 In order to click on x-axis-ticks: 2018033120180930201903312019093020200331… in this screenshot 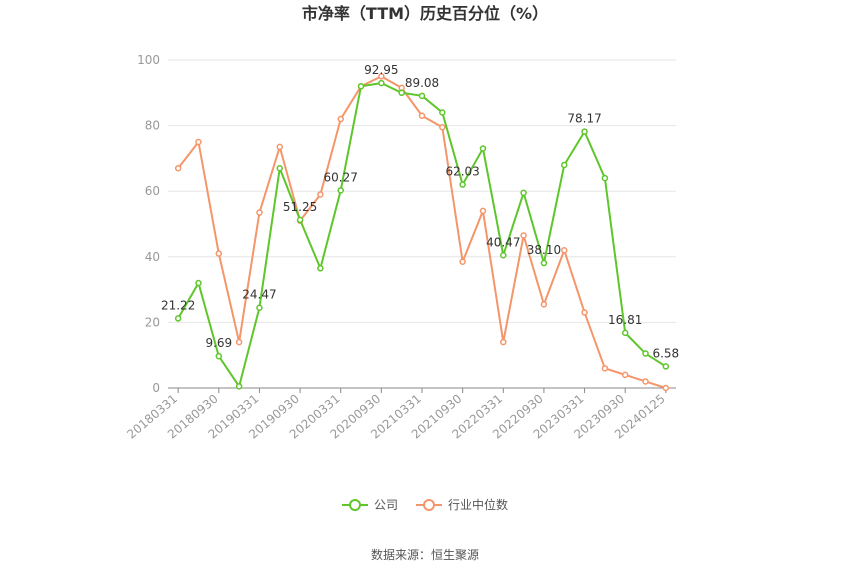, I will do `click(396, 415)`.